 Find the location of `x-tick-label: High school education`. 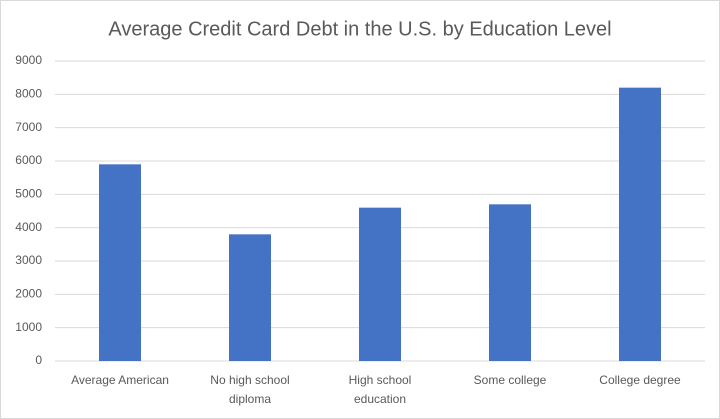

x-tick-label: High school education is located at coordinates (380, 389).